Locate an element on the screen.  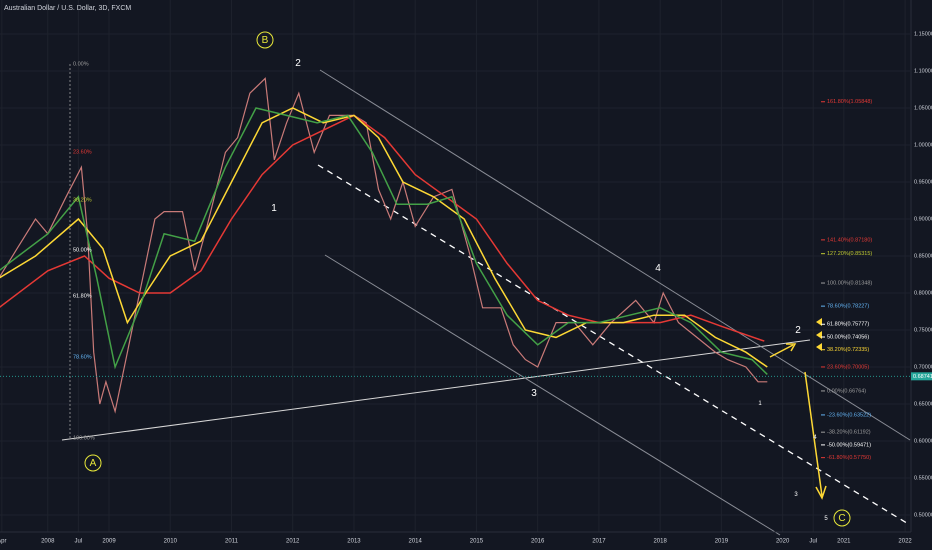
x-tick-label: 2015 is located at coordinates (477, 542).